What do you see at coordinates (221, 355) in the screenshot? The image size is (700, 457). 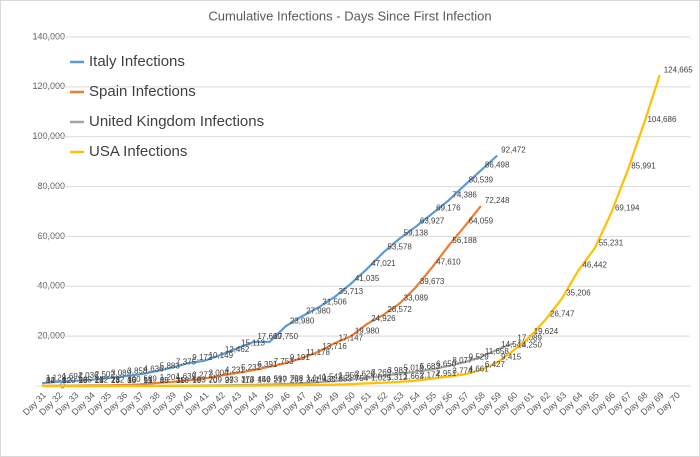 I see `data-label: 10,149` at bounding box center [221, 355].